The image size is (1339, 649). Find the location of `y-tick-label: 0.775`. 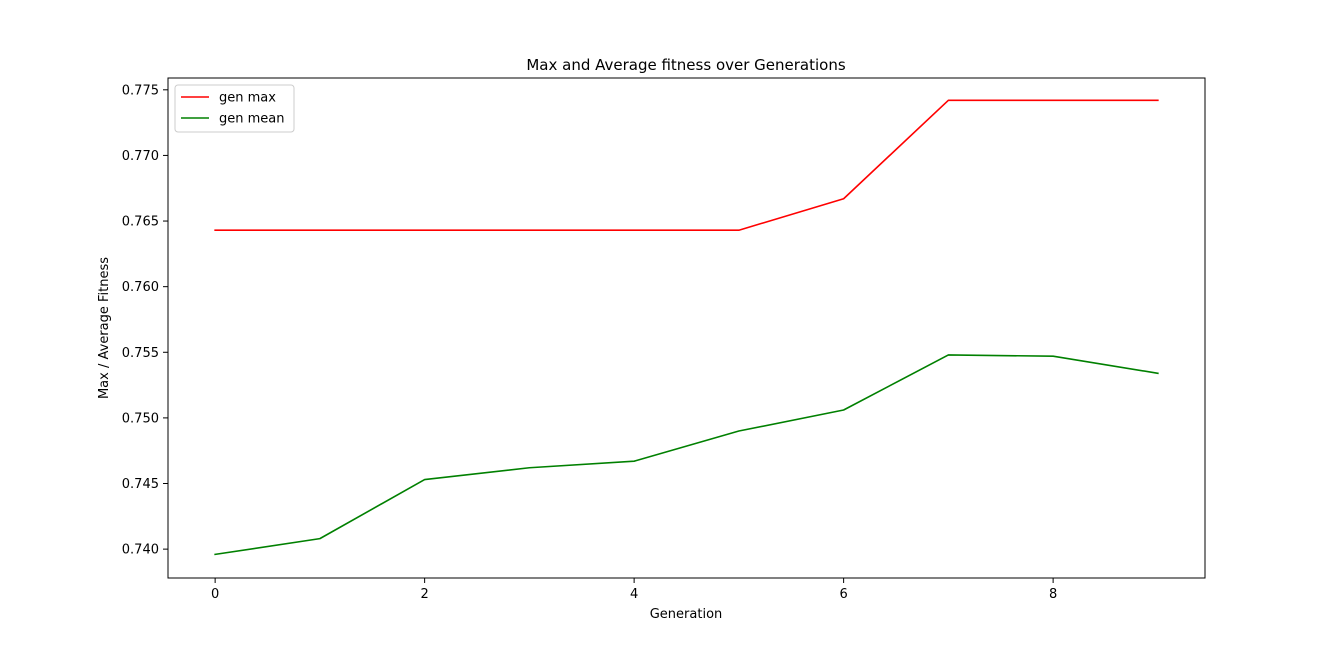

y-tick-label: 0.775 is located at coordinates (140, 90).